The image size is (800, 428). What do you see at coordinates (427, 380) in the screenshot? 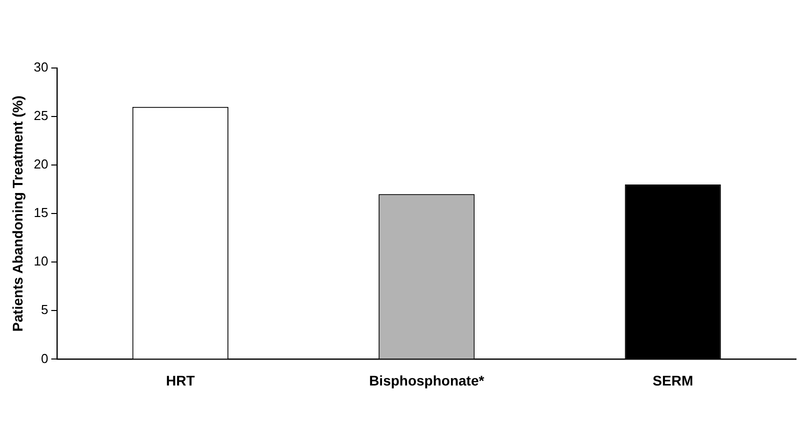
I see `x-tick-label: Bisphosphonate*` at bounding box center [427, 380].